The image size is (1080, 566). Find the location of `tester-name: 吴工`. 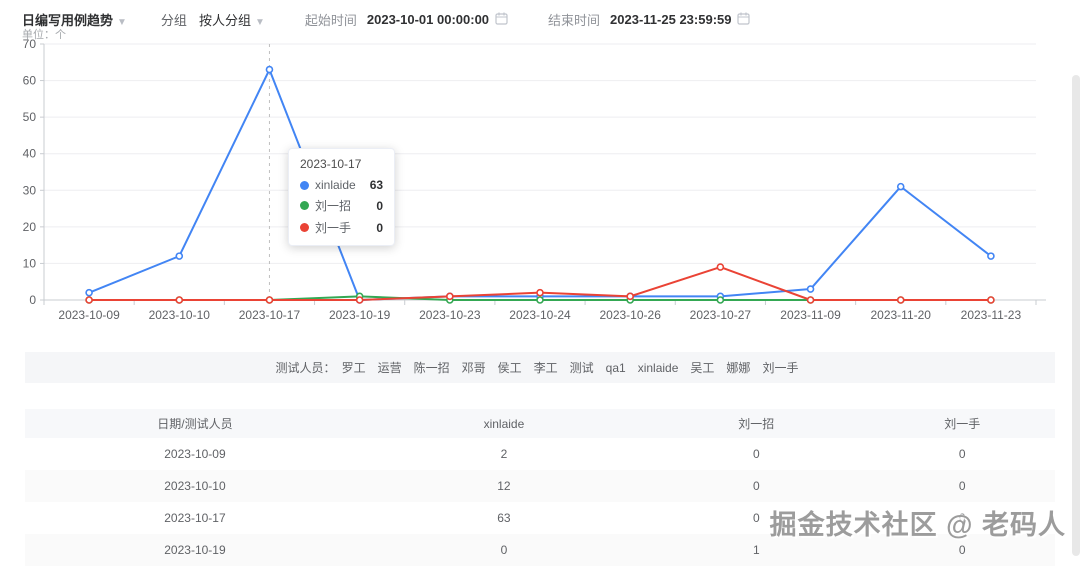

tester-name: 吴工 is located at coordinates (702, 368).